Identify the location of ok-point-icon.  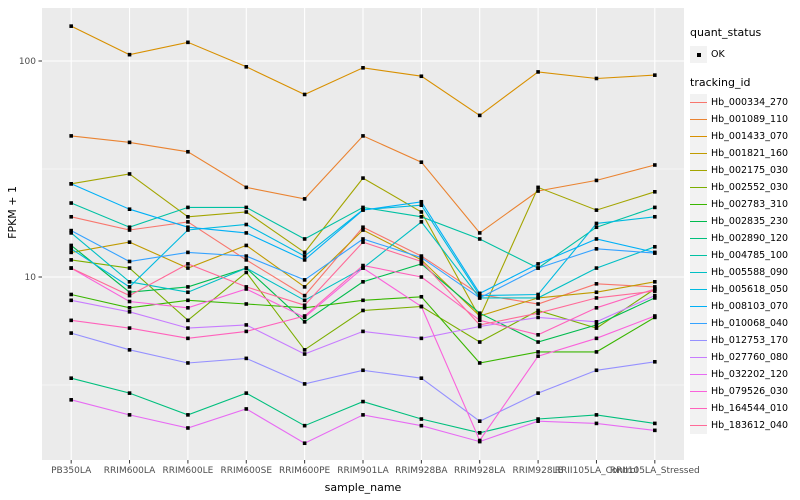
(698, 54).